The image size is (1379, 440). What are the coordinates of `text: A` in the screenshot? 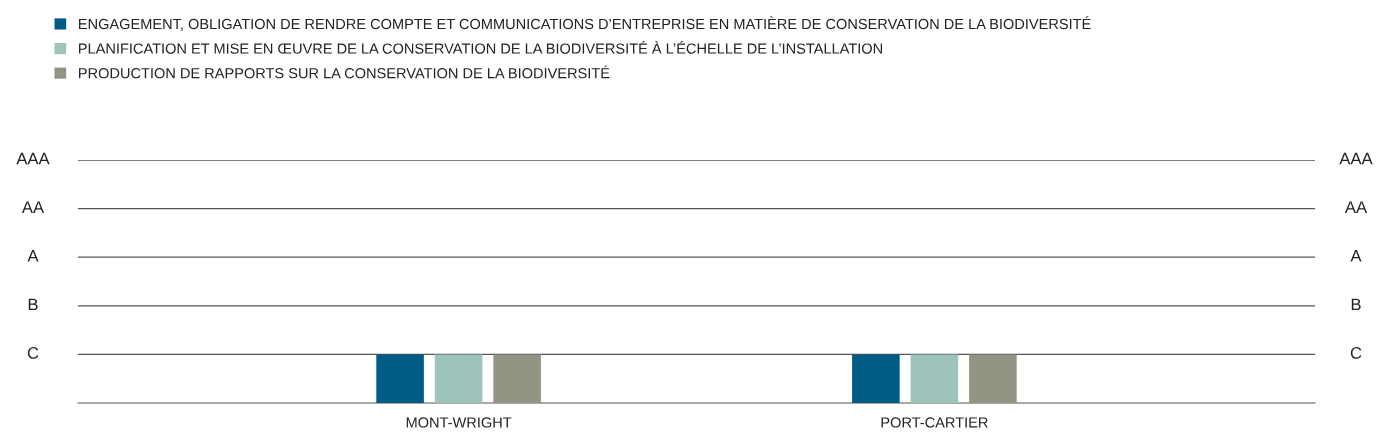 It's located at (33, 256).